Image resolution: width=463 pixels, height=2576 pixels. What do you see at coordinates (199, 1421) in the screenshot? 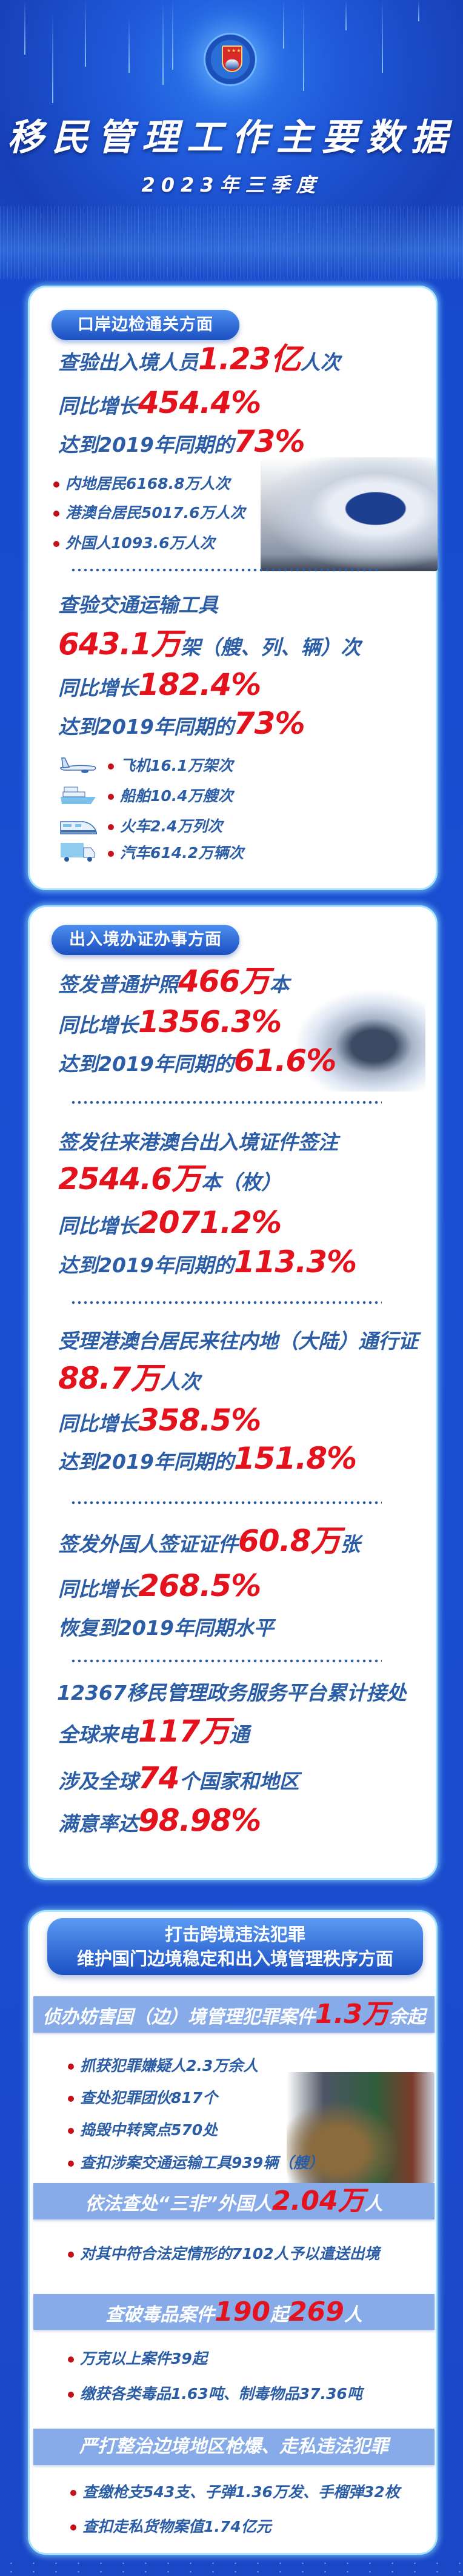
I see `stat-value: 358.5%` at bounding box center [199, 1421].